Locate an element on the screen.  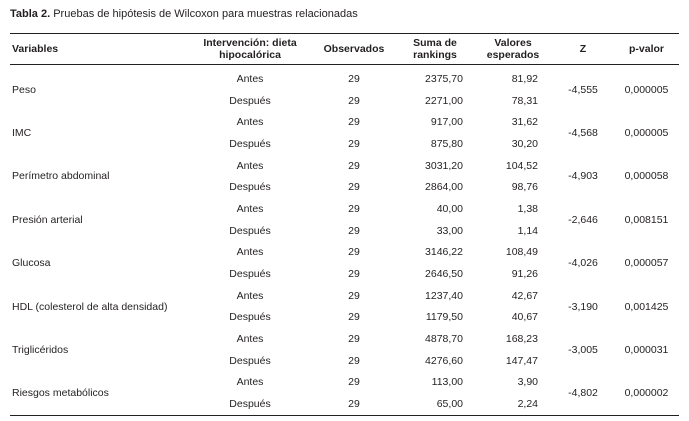
table-row: IMC Antes 29 917,00 31,62 -4,568 0,000005 is located at coordinates (344, 125).